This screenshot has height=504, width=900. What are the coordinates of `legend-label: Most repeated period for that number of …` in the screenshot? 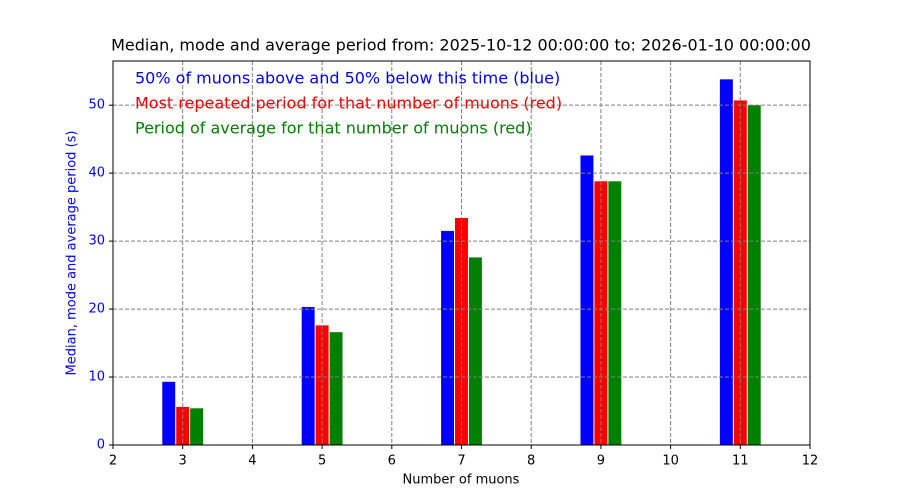 It's located at (348, 103).